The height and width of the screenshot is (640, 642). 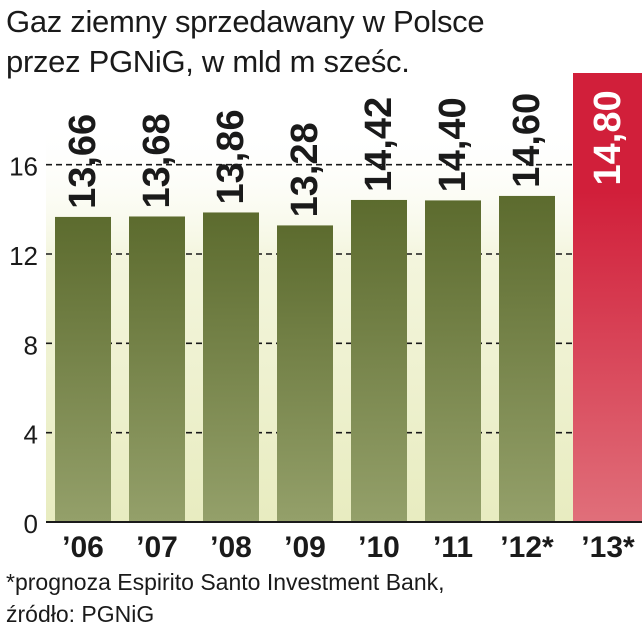 I want to click on y-tick-label: 4, so click(x=31, y=435).